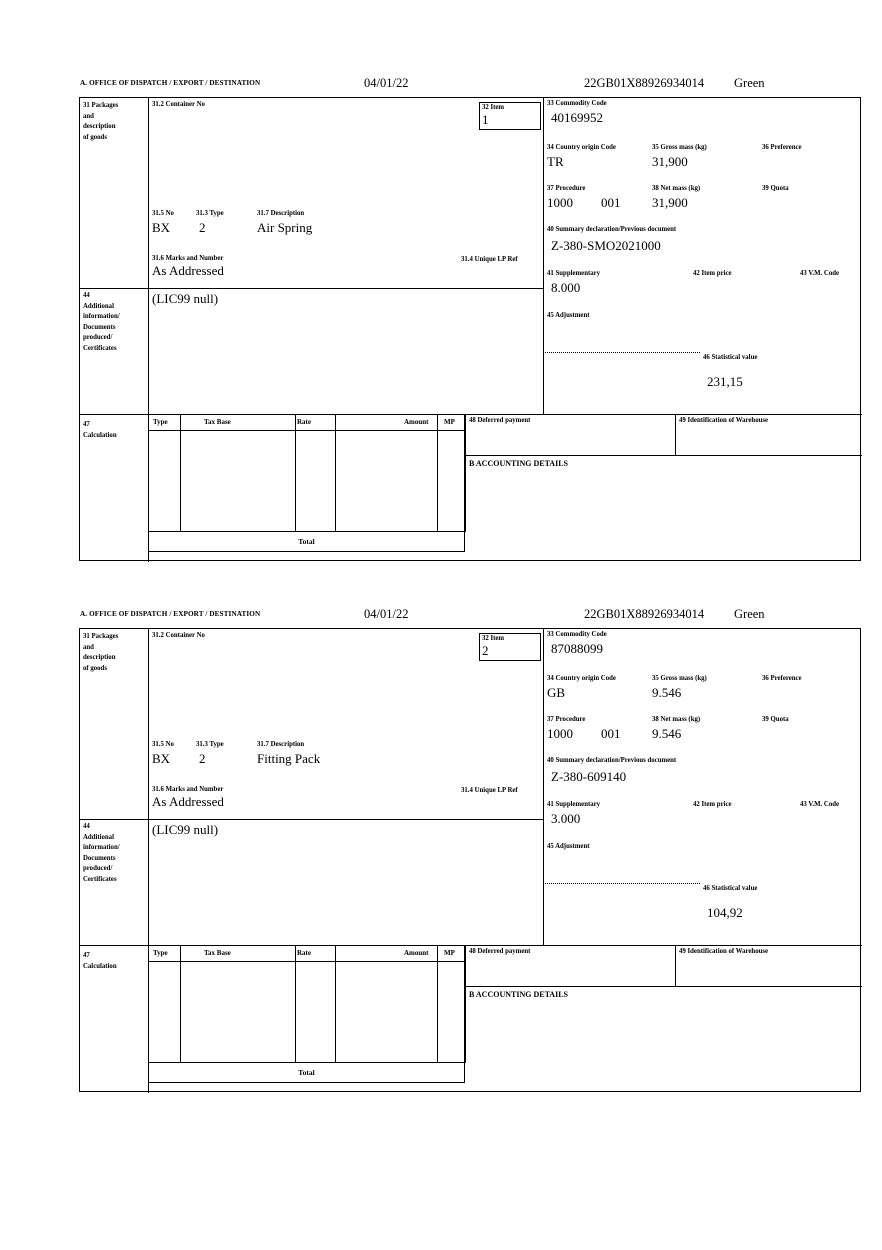 The image size is (882, 1250). Describe the element at coordinates (730, 888) in the screenshot. I see `label-statistical-value: 46 Statistical value` at that location.